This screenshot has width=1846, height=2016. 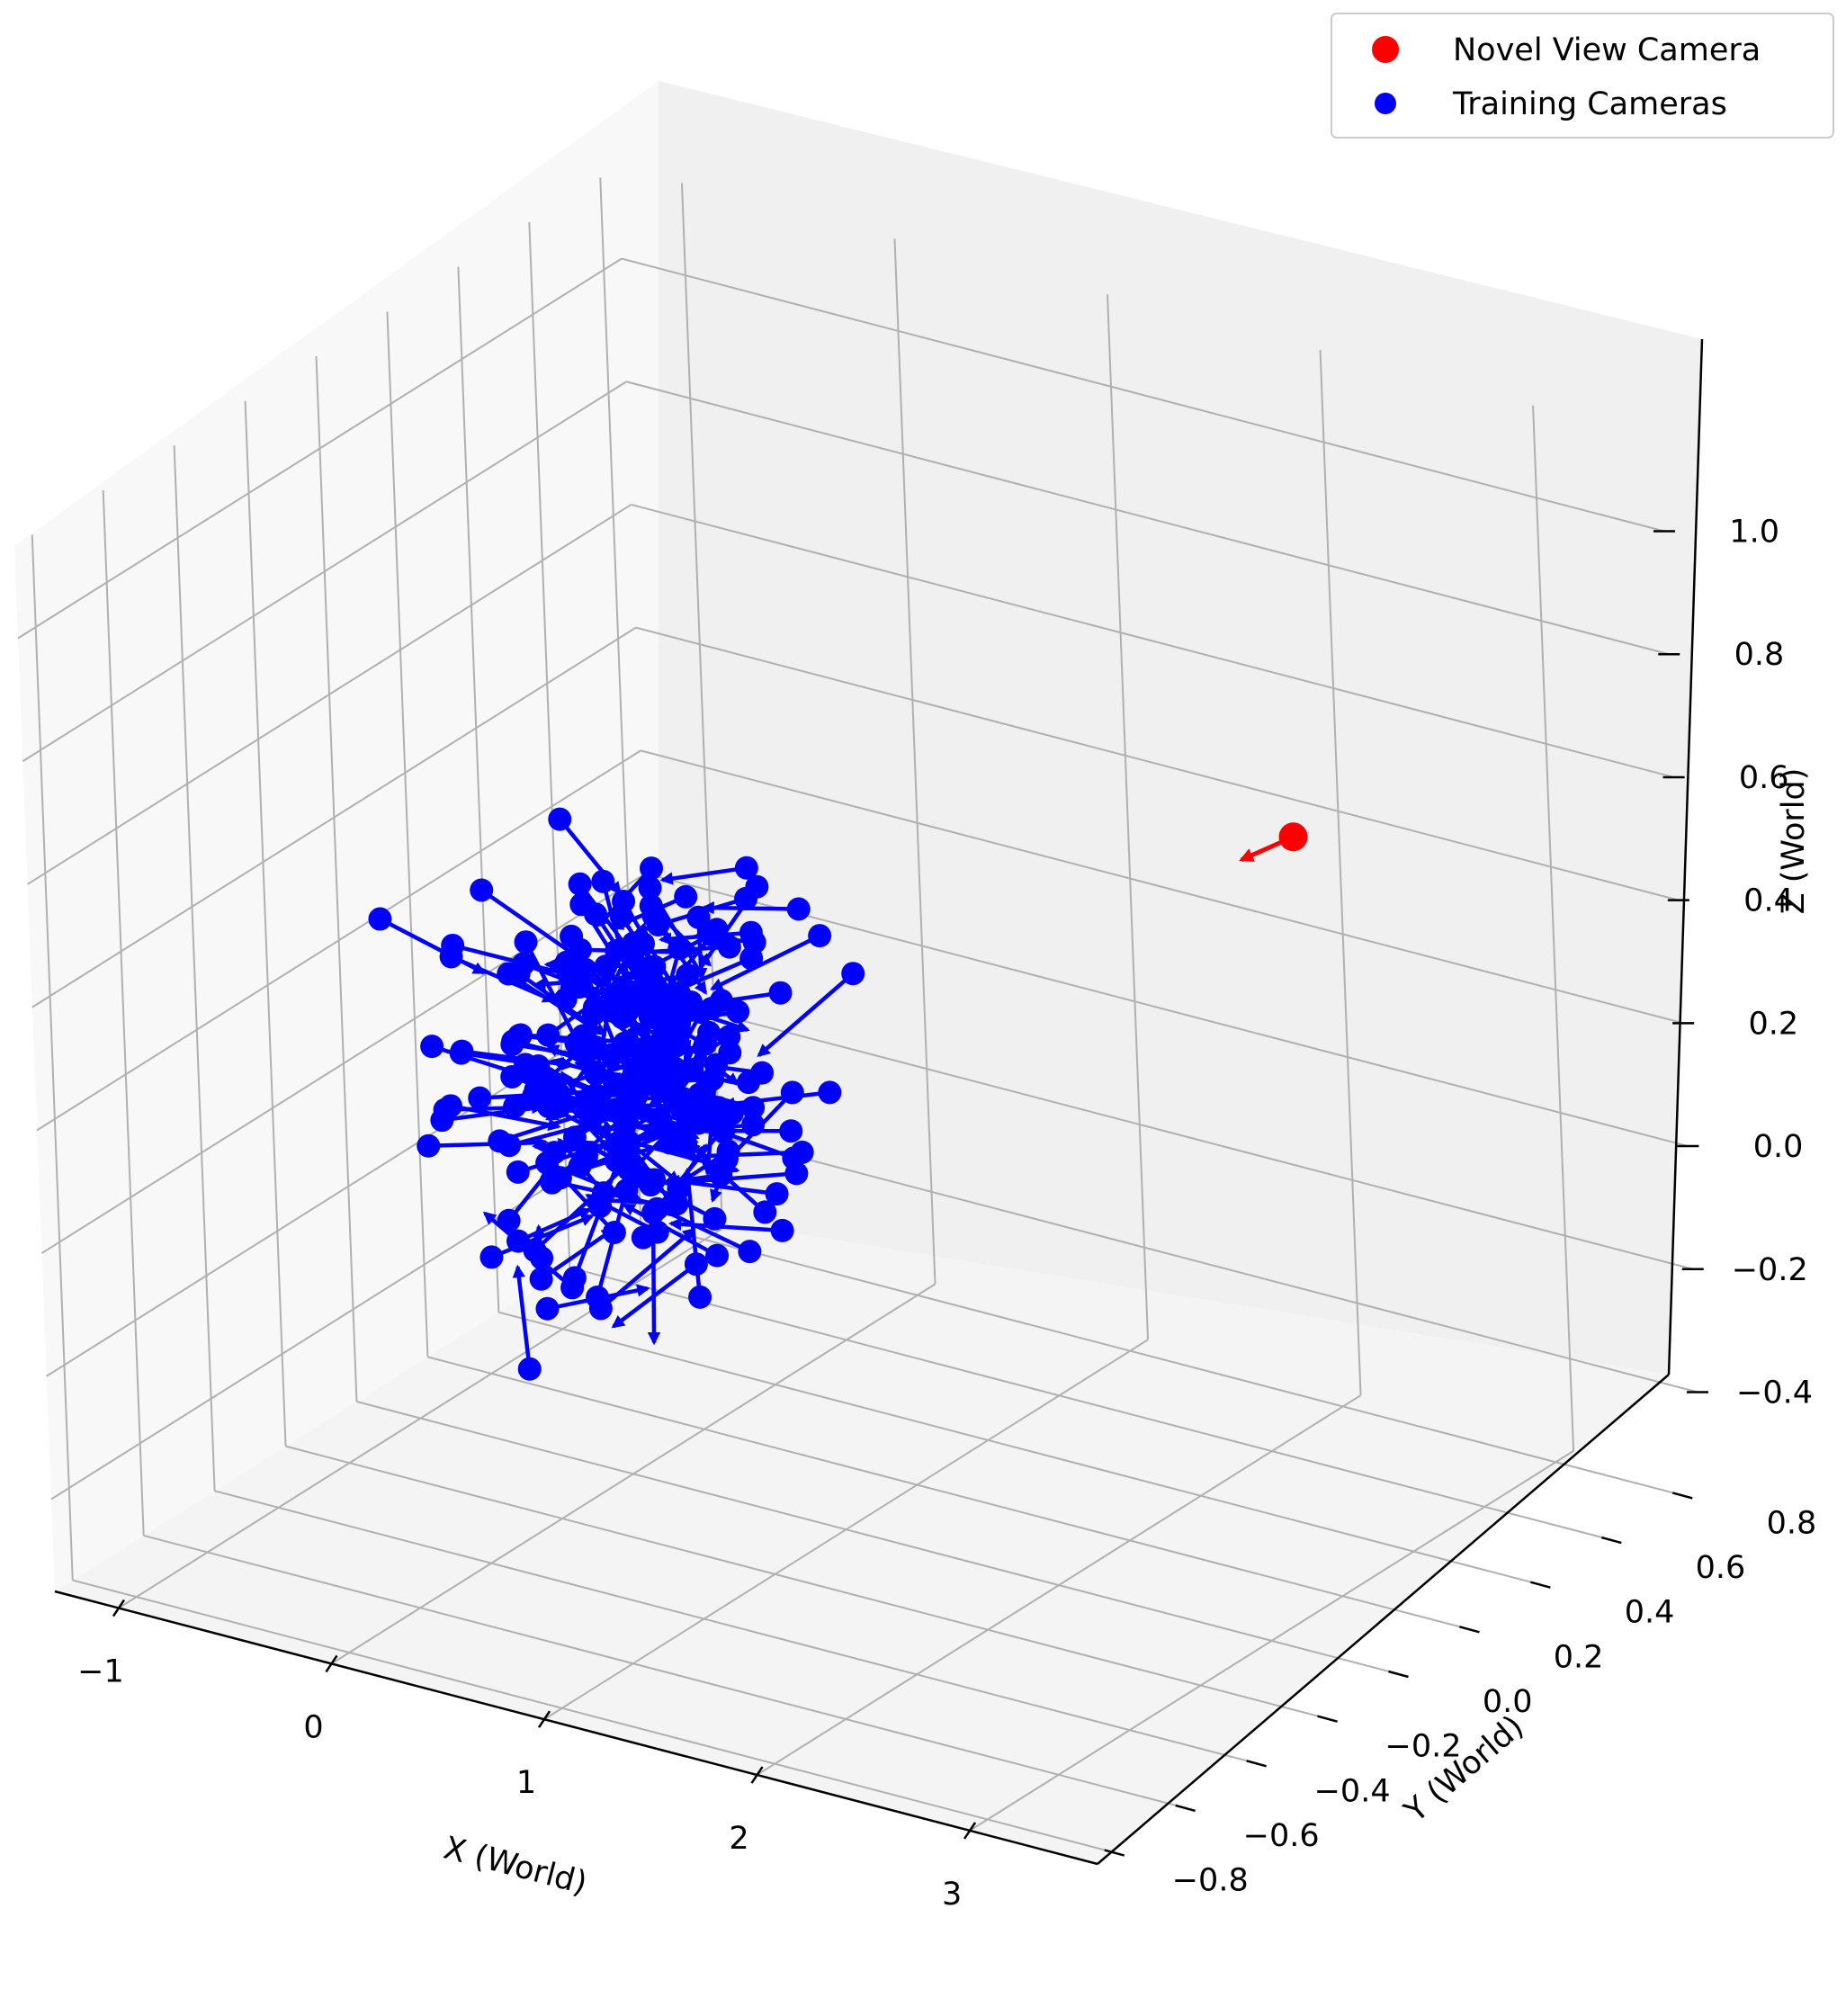 I want to click on novel-camera-point, so click(x=1293, y=837).